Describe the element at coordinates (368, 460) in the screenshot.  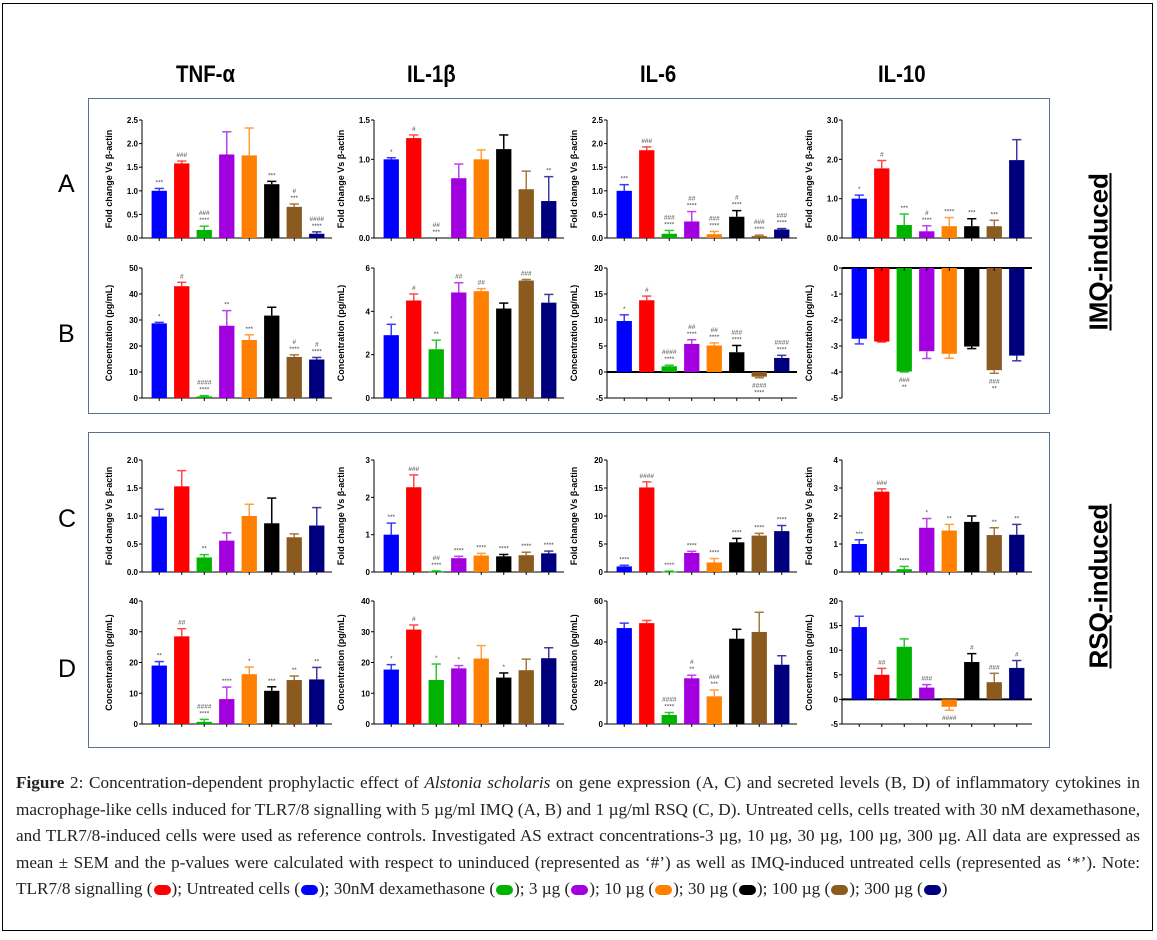
I see `y-tick-label: 3` at that location.